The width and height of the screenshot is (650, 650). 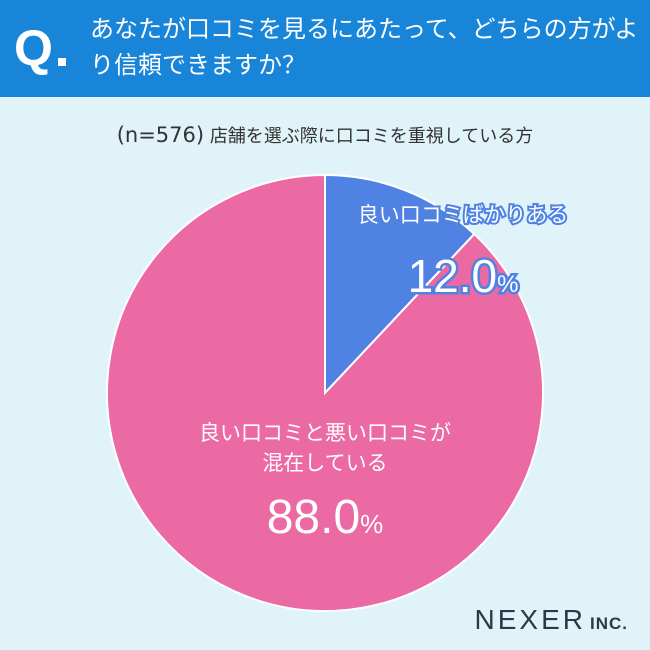 I want to click on sample-size: (n=576), so click(x=160, y=135).